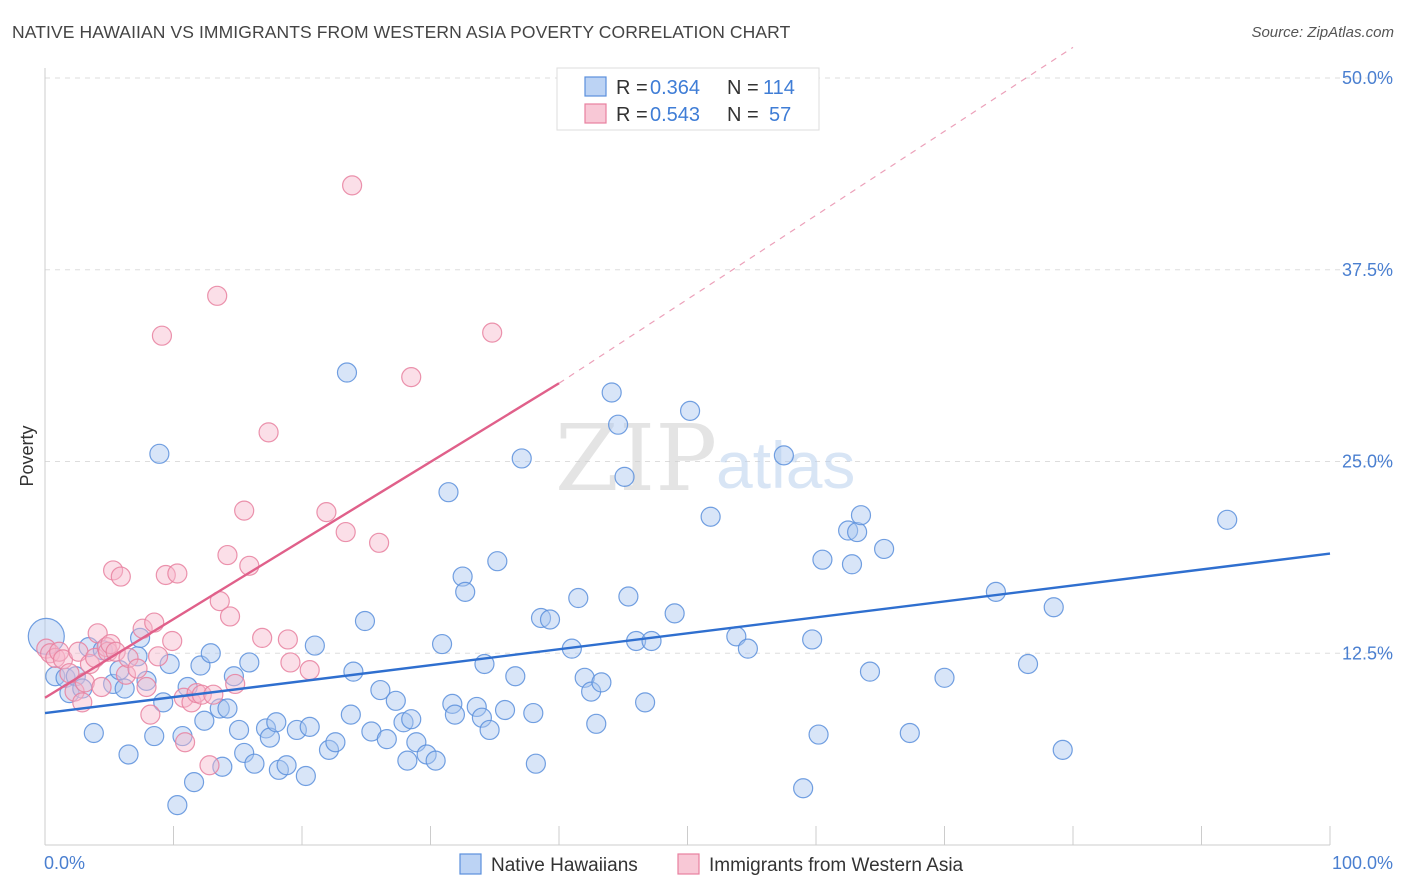 This screenshot has height=892, width=1406. What do you see at coordinates (752, 835) in the screenshot?
I see `x-axis-ticks` at bounding box center [752, 835].